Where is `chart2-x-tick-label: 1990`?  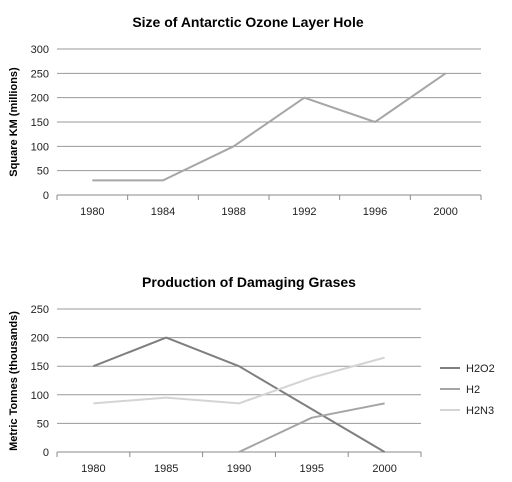
chart2-x-tick-label: 1990 is located at coordinates (239, 469).